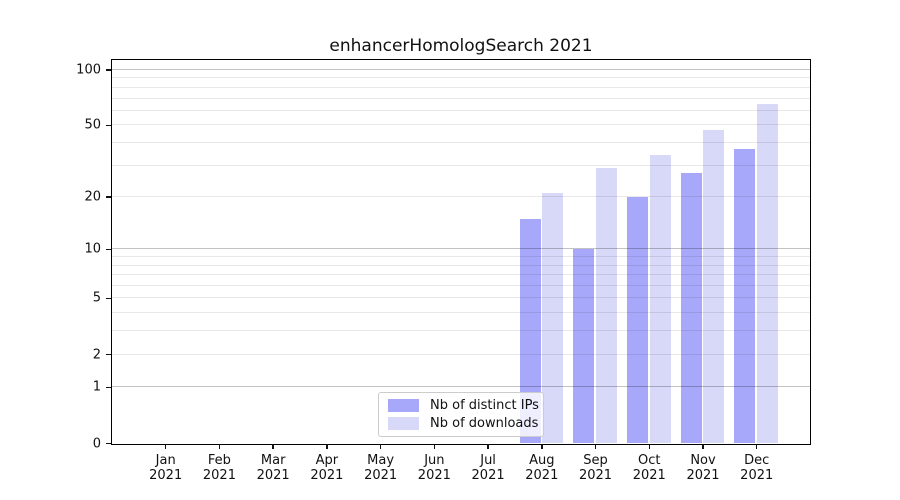 The image size is (900, 500). Describe the element at coordinates (488, 446) in the screenshot. I see `x-tick-mark-jul` at that location.